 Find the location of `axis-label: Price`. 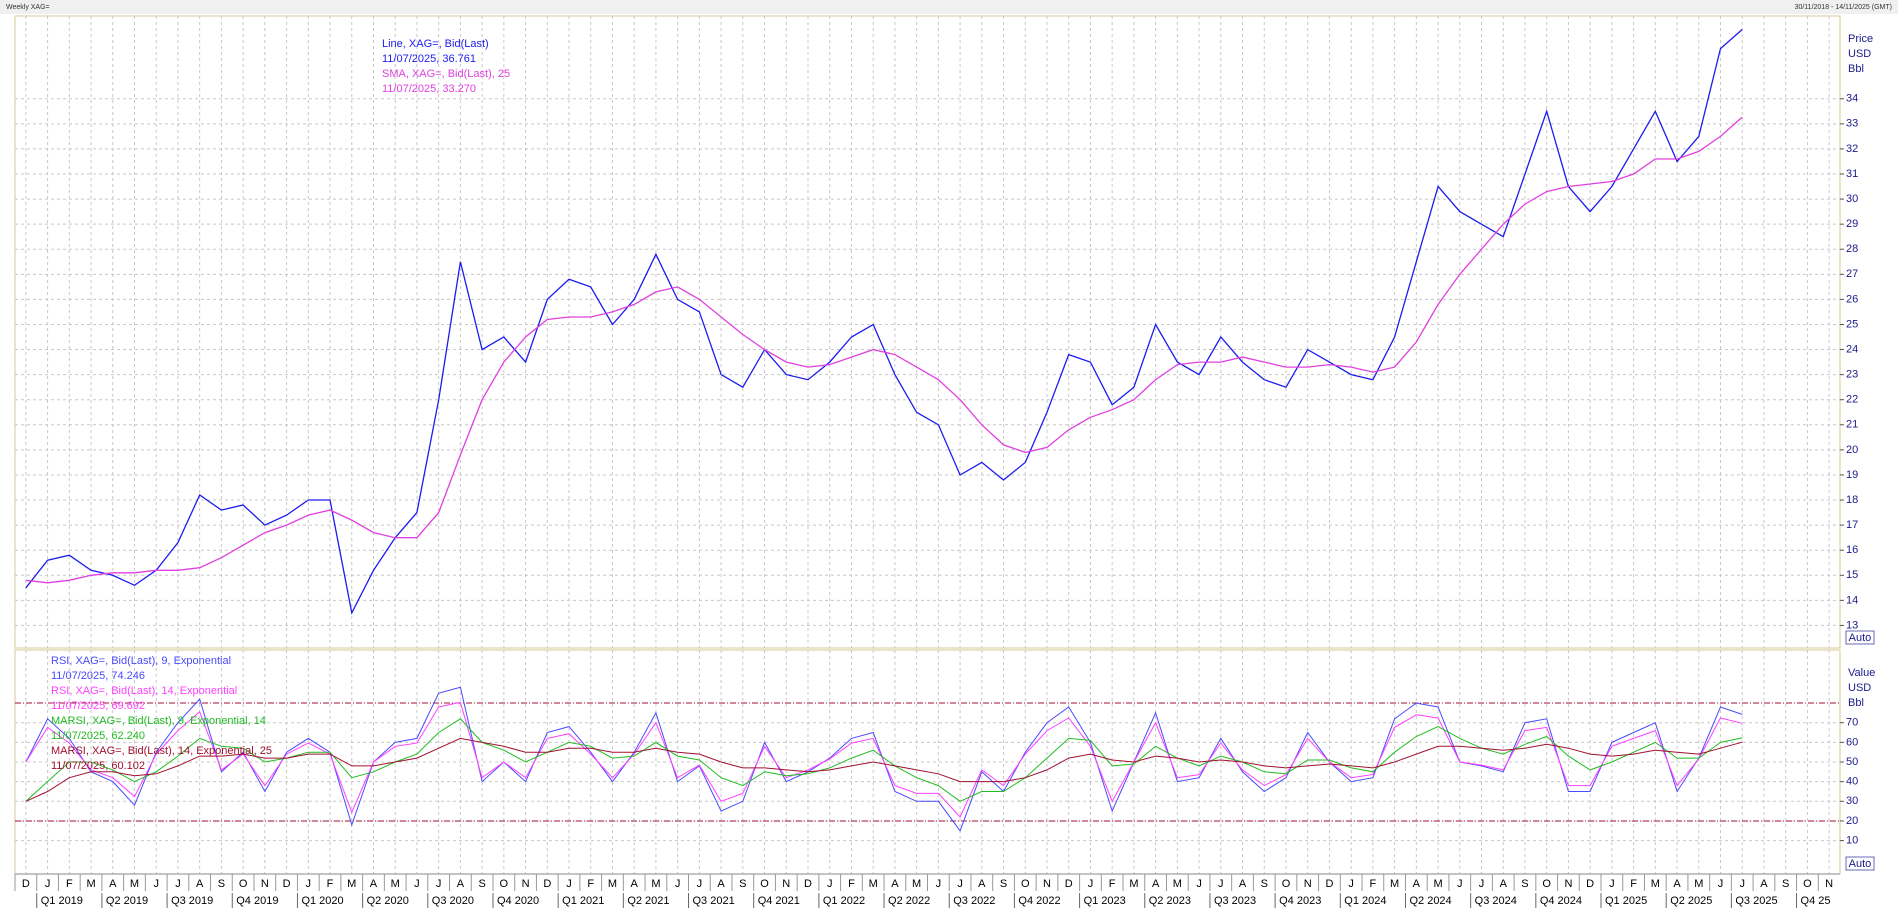

axis-label: Price is located at coordinates (1860, 39).